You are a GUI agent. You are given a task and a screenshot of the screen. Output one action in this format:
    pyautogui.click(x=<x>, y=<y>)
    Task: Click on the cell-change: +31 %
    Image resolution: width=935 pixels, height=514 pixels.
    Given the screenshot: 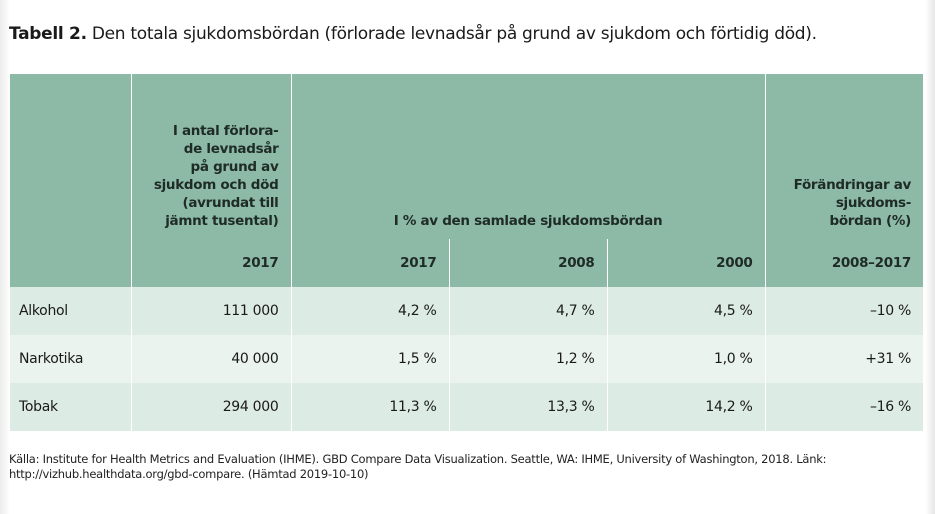 What is the action you would take?
    pyautogui.click(x=844, y=359)
    